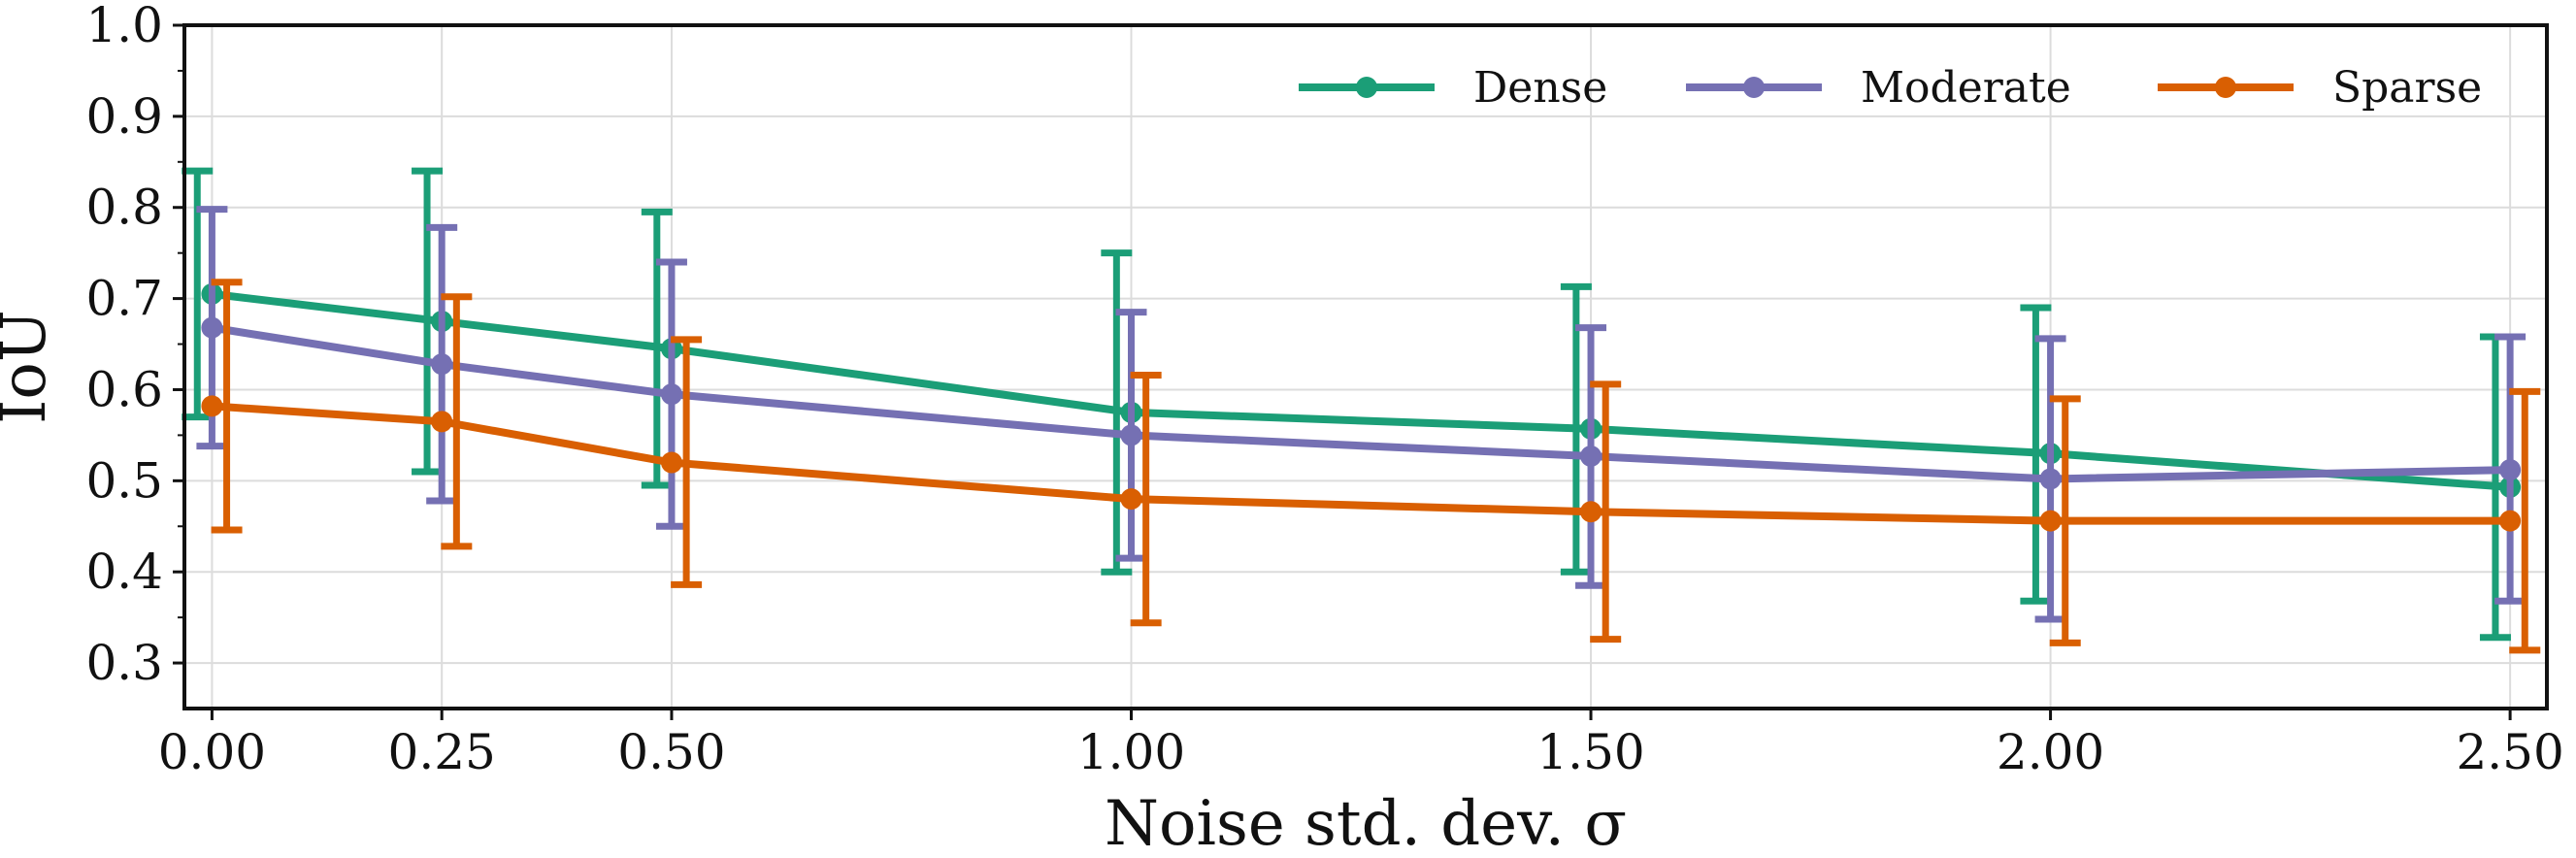  Describe the element at coordinates (1366, 823) in the screenshot. I see `x-axis-title: Noise std. dev. σ` at that location.